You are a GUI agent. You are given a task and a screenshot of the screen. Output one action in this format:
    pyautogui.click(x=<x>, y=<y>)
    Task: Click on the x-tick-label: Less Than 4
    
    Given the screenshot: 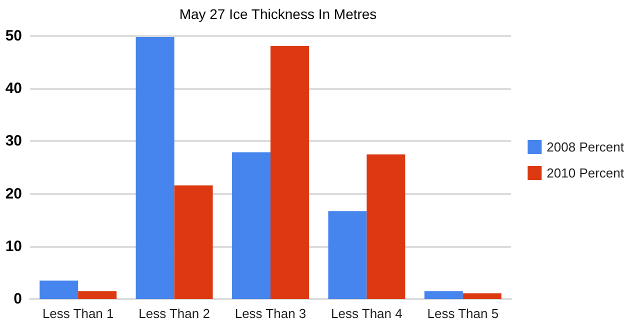 What is the action you would take?
    pyautogui.click(x=366, y=313)
    